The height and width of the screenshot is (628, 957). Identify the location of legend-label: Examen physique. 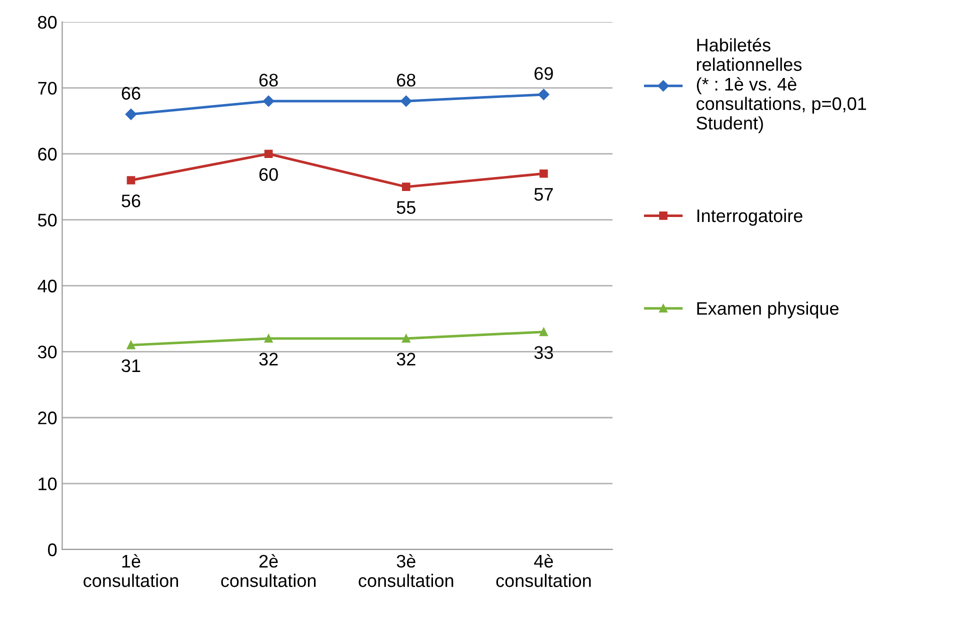
(768, 310).